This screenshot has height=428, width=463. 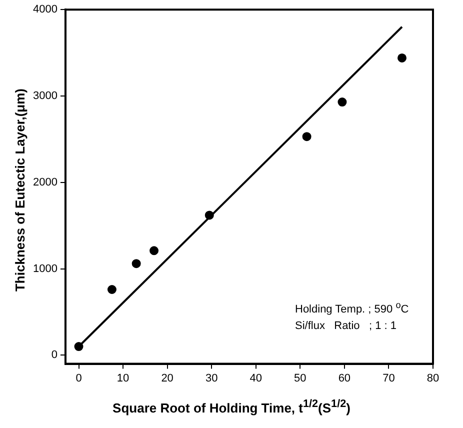 I want to click on x-tick-label: 30, so click(x=211, y=378).